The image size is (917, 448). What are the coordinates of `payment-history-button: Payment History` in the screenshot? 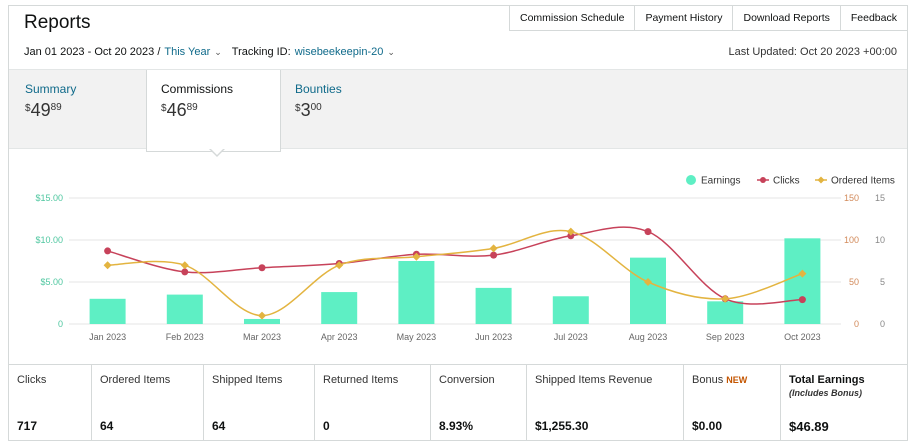 It's located at (683, 18).